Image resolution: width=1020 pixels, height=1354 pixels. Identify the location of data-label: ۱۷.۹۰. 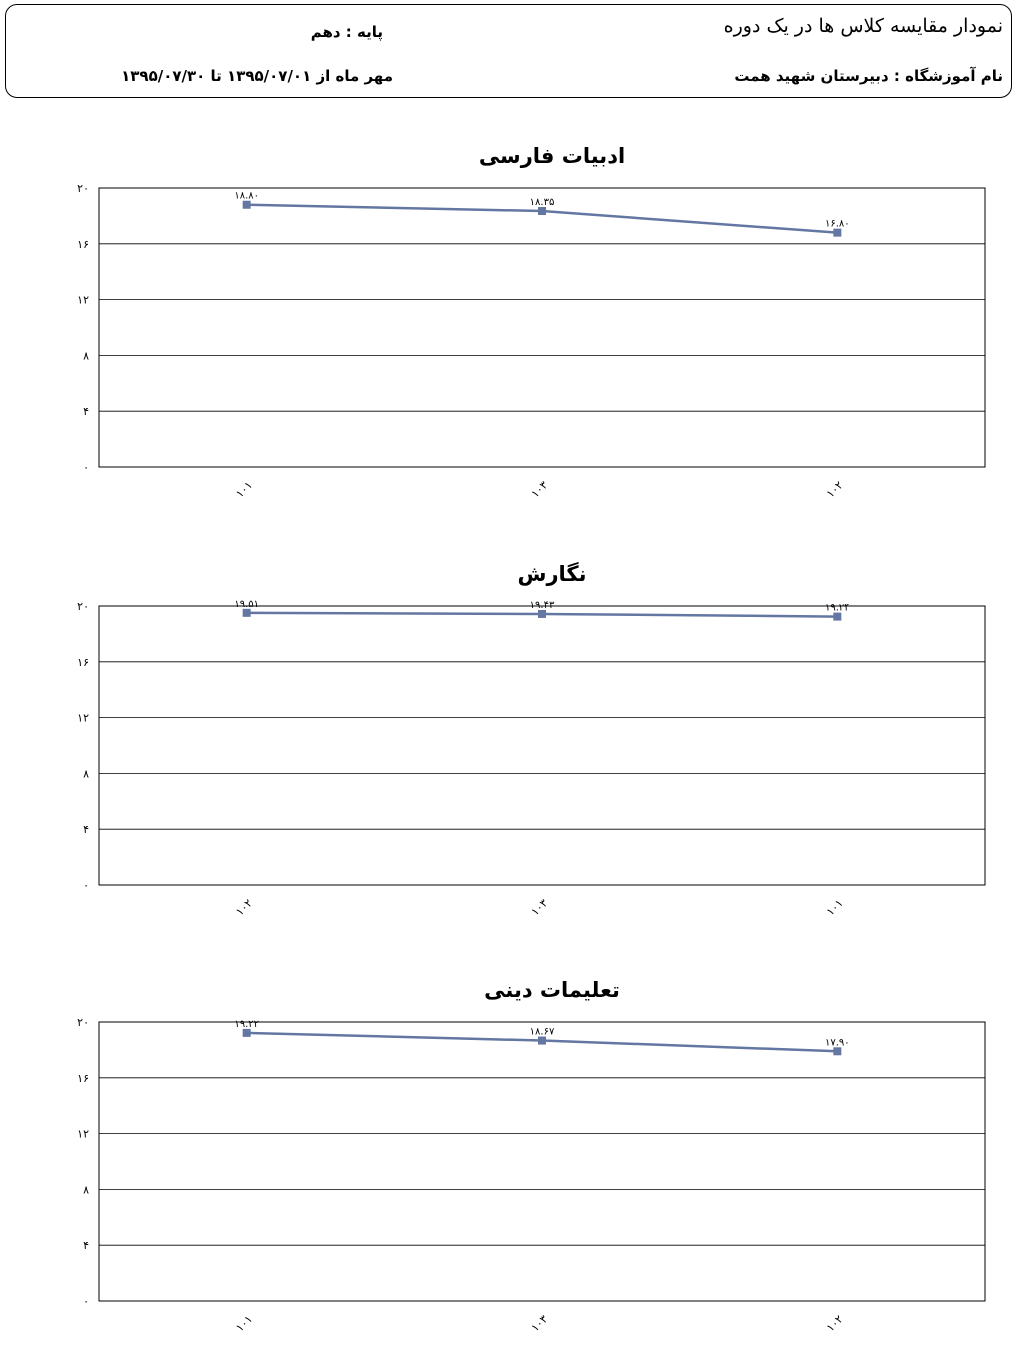
(837, 1042).